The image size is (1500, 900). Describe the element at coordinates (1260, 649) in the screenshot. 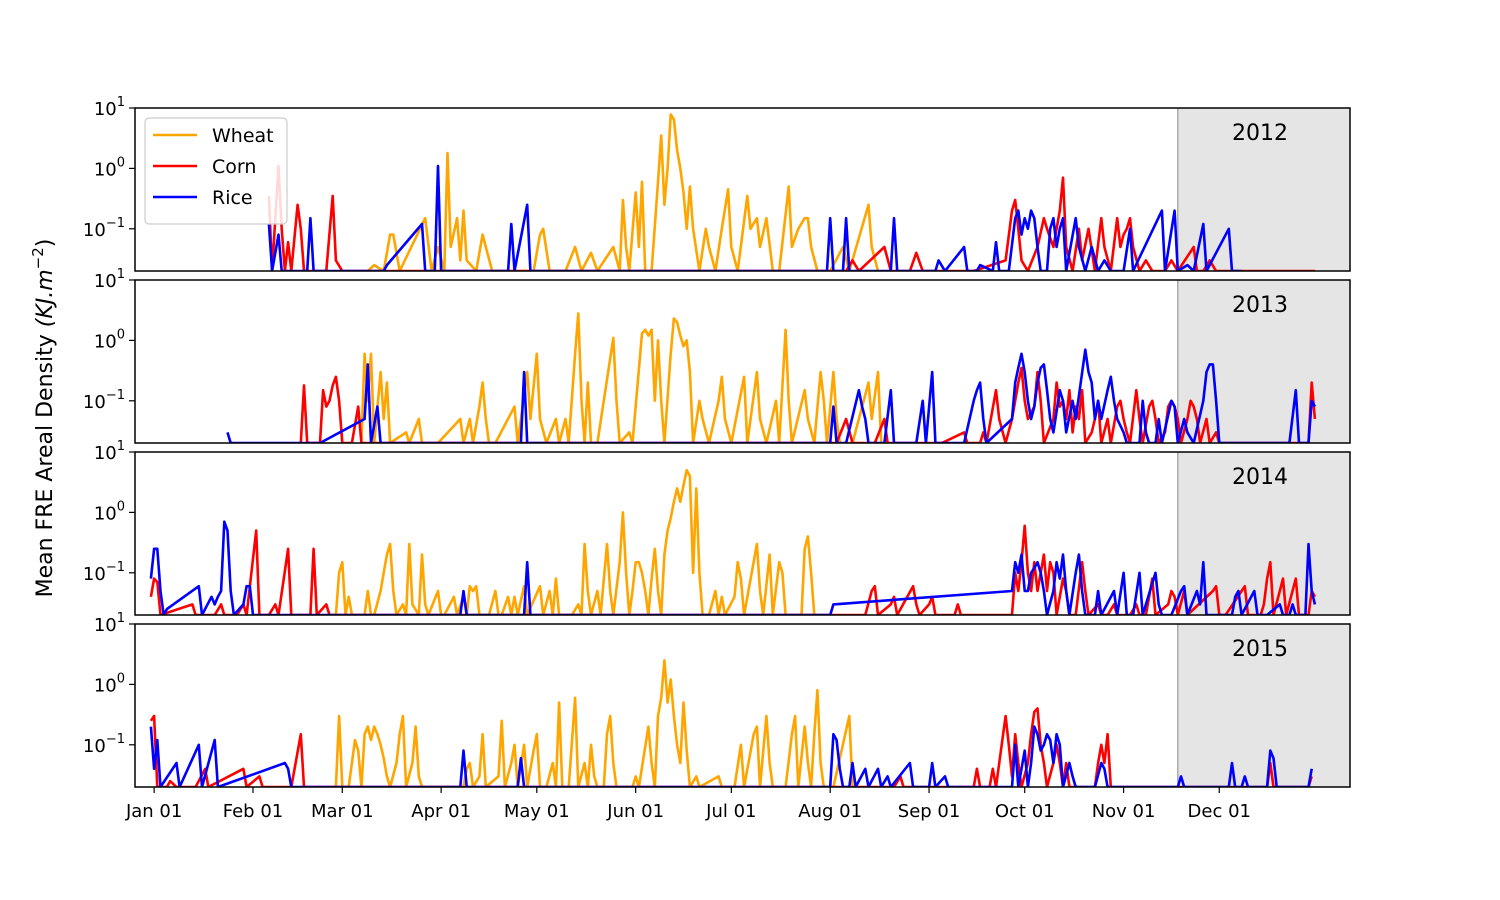

I see `panel-year-label: 2015` at that location.